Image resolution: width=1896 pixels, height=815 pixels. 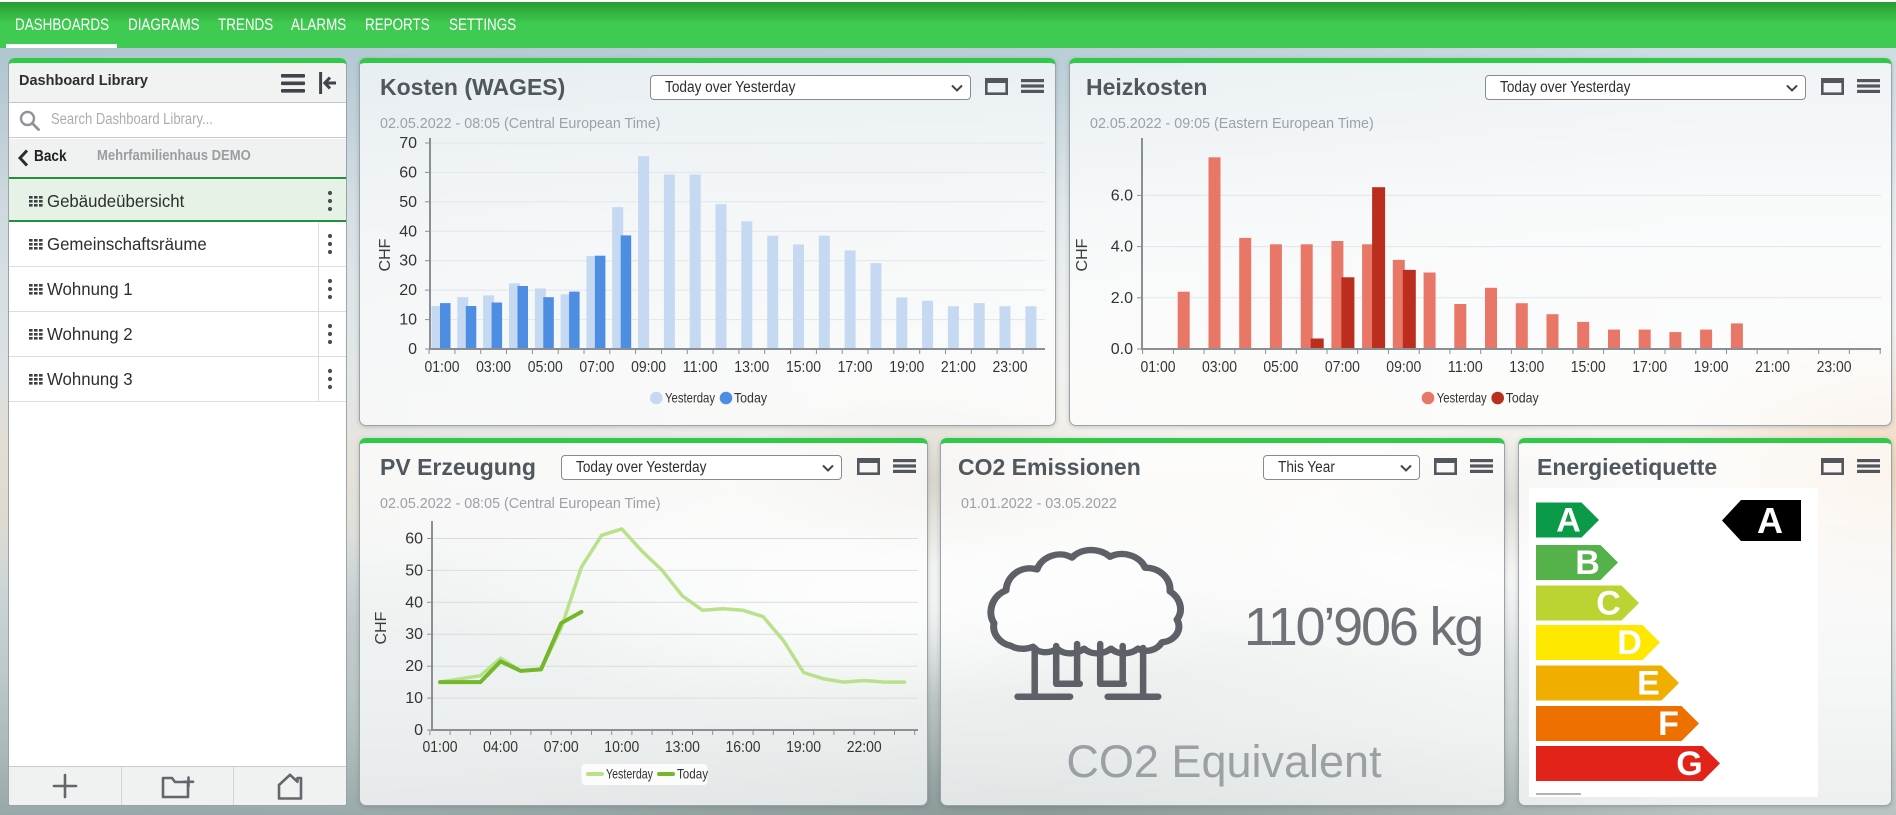 What do you see at coordinates (1122, 298) in the screenshot?
I see `svg-text: 2.0` at bounding box center [1122, 298].